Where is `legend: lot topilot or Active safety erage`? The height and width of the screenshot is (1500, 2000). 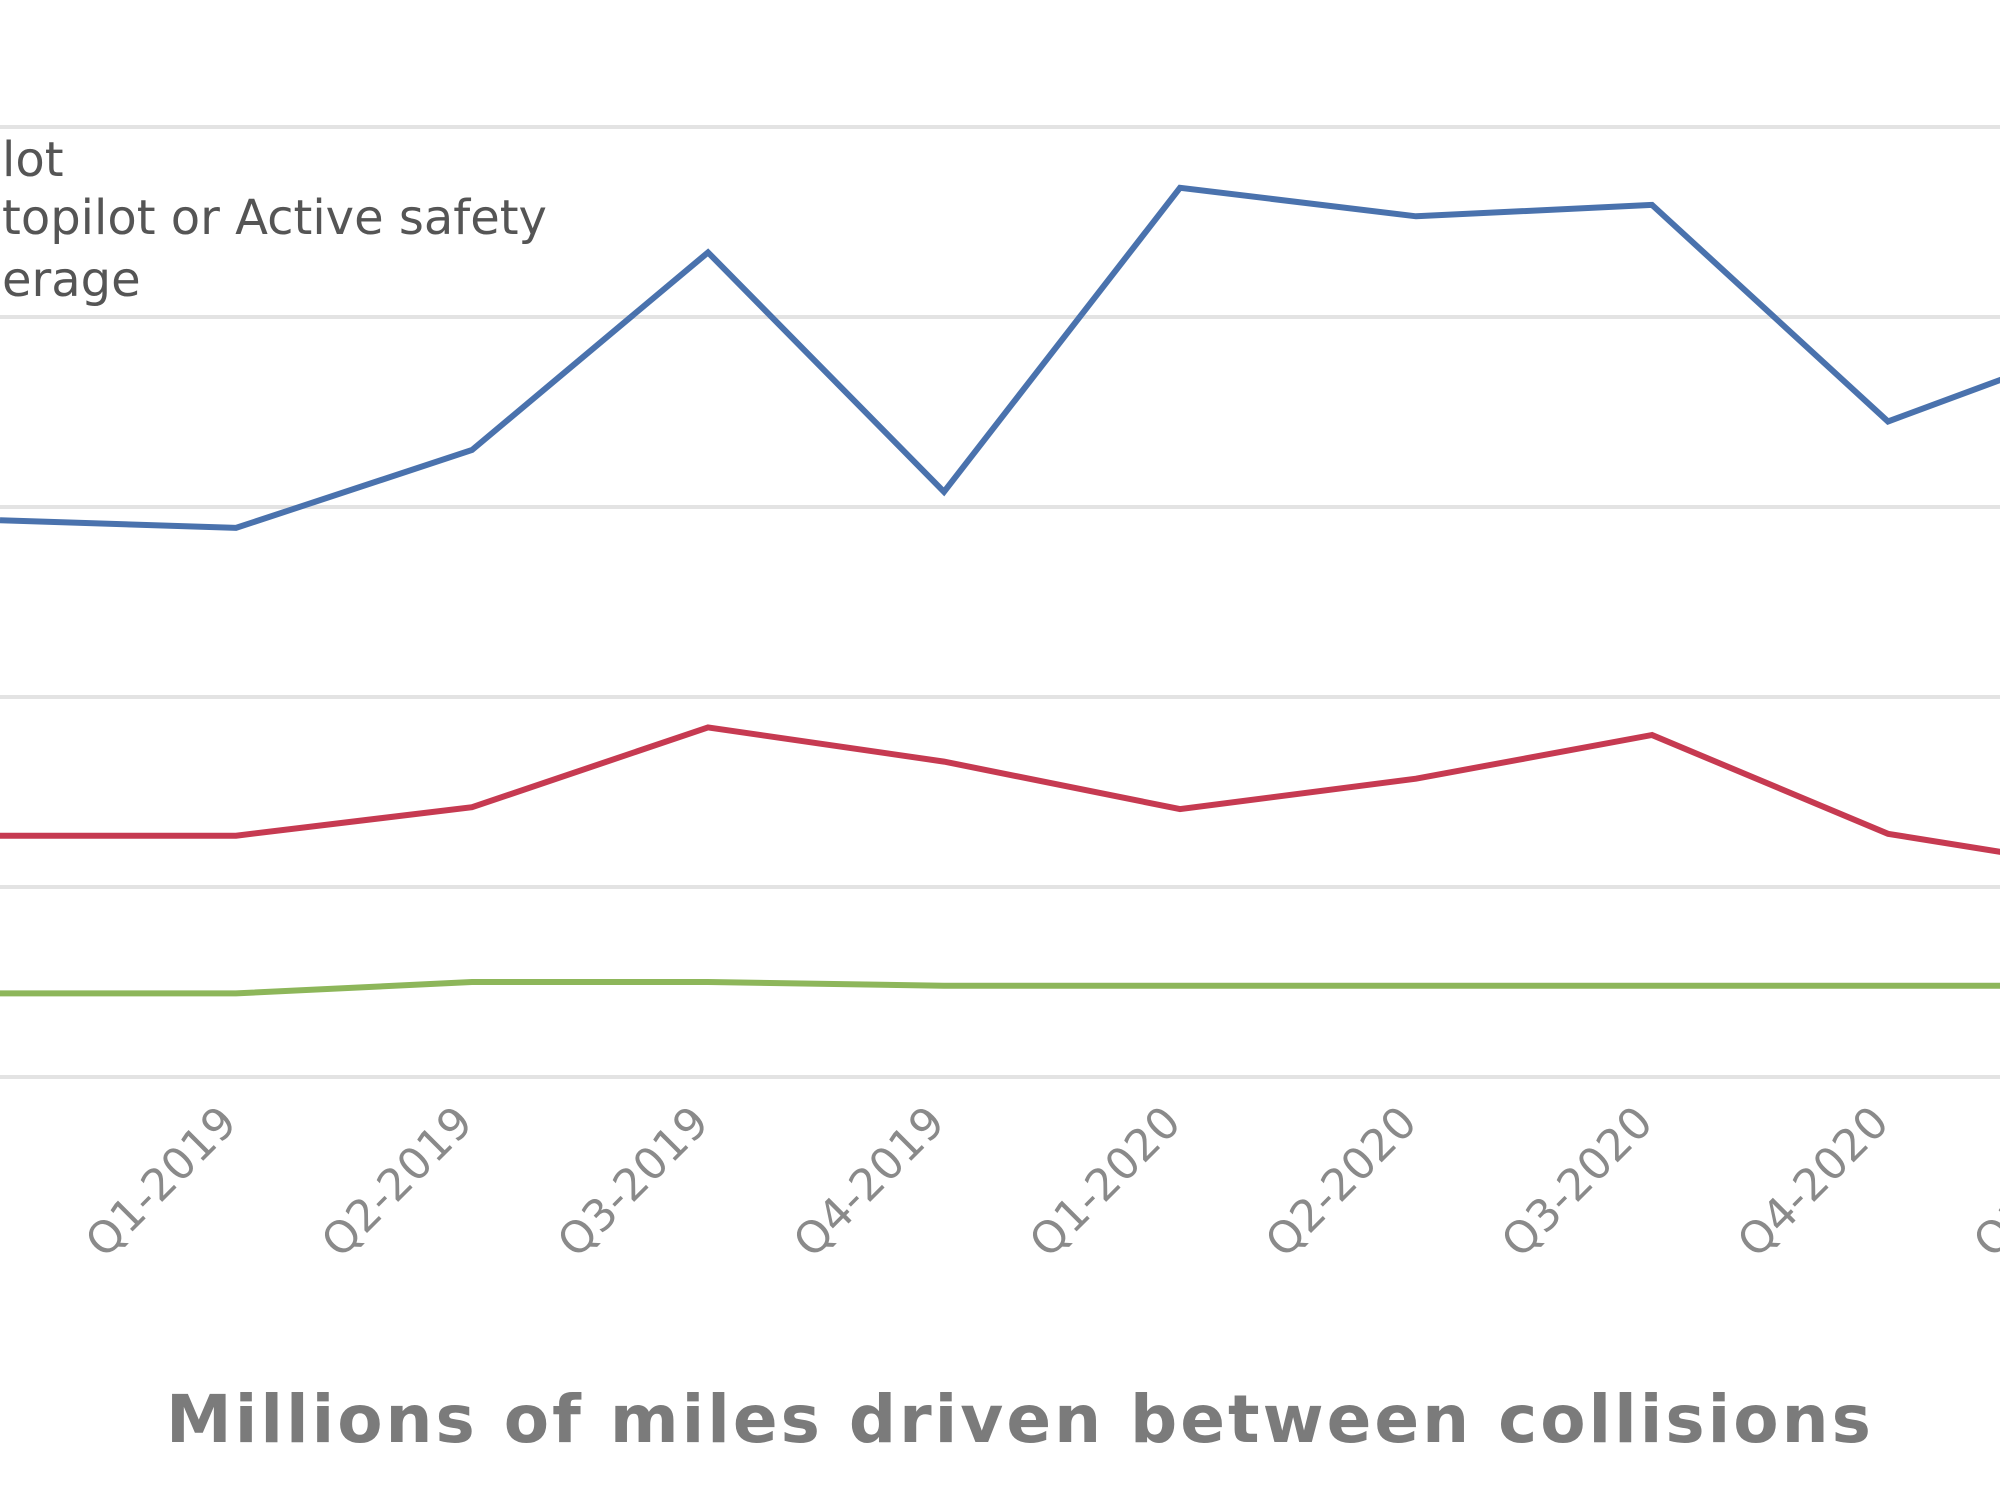 legend: lot topilot or Active safety erage is located at coordinates (274, 220).